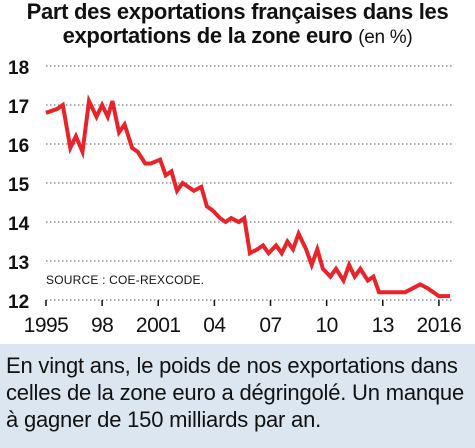 This screenshot has height=448, width=475. I want to click on y-tick-label-13: 13, so click(18, 263).